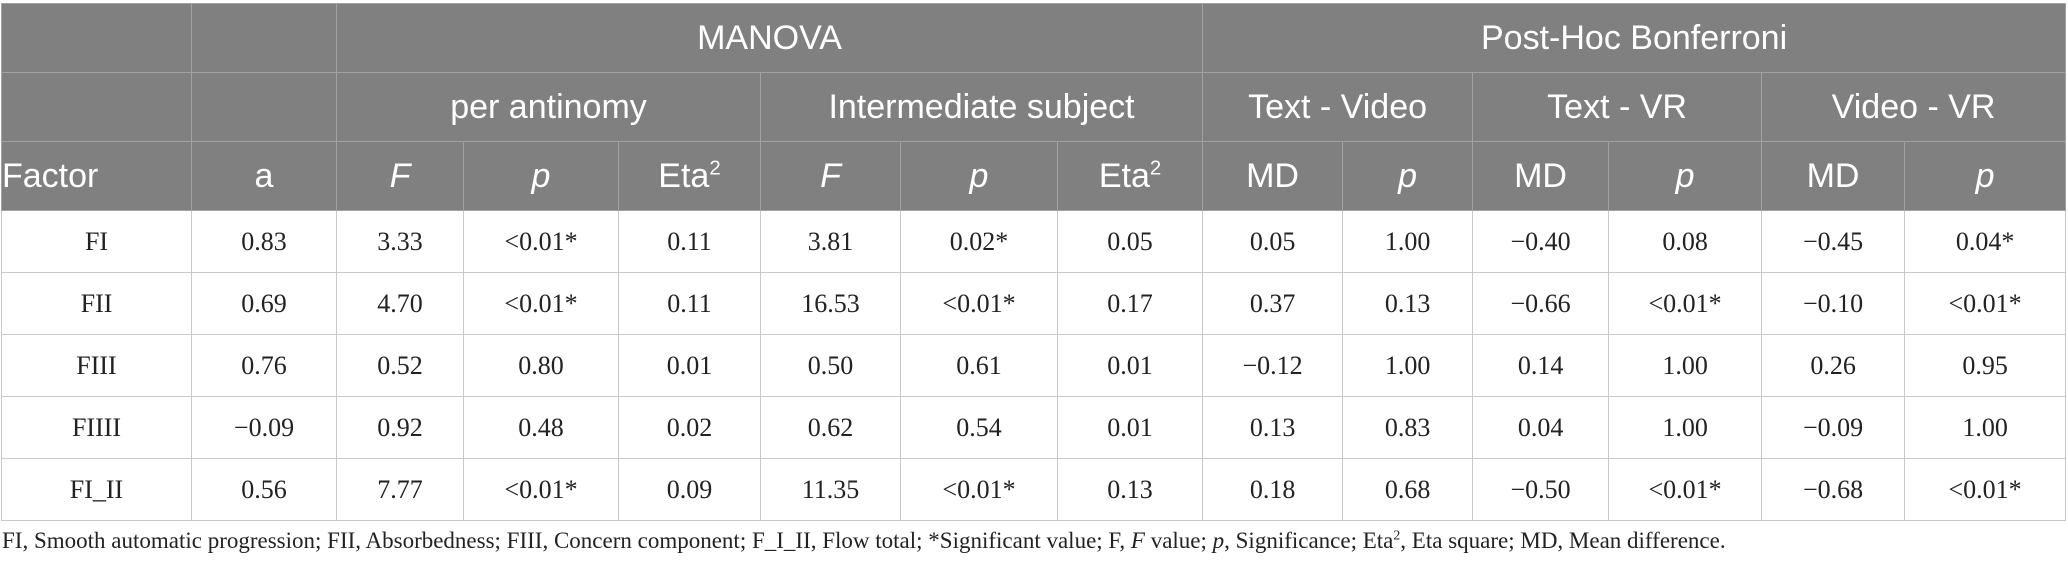 This screenshot has height=574, width=2068. Describe the element at coordinates (1309, 540) in the screenshot. I see `footnote-text: , Significance; Eta` at that location.